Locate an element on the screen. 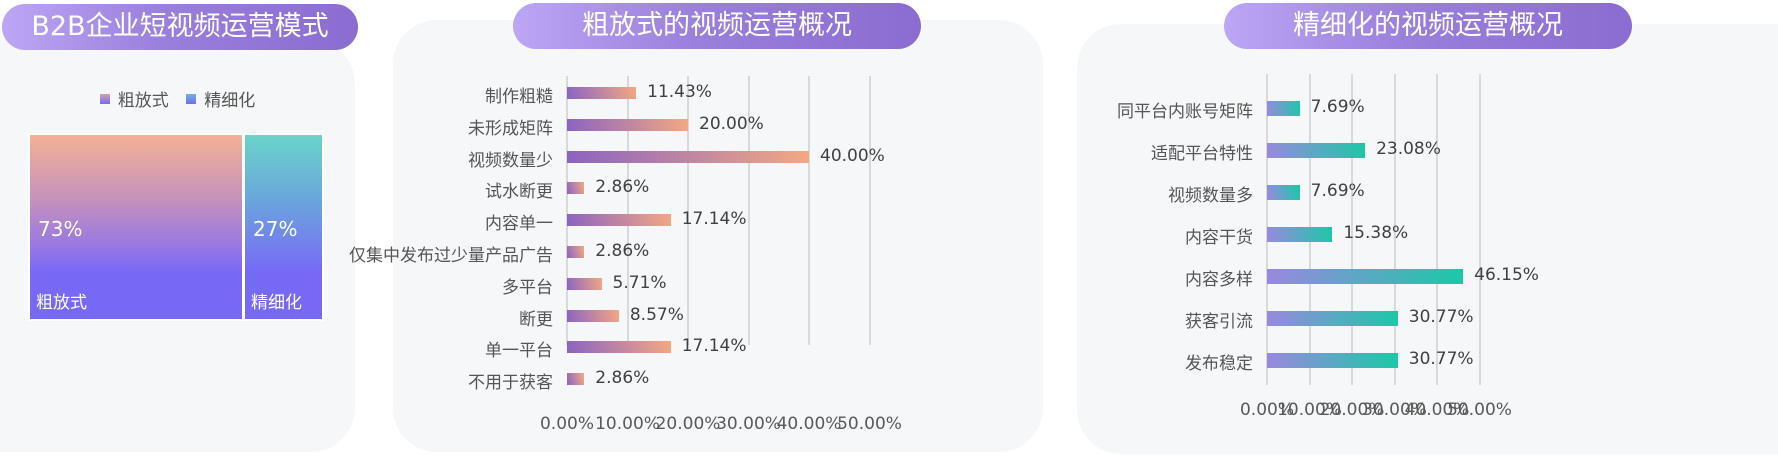 This screenshot has height=457, width=1778. y-axis-category-label: 视频数量少 is located at coordinates (510, 160).